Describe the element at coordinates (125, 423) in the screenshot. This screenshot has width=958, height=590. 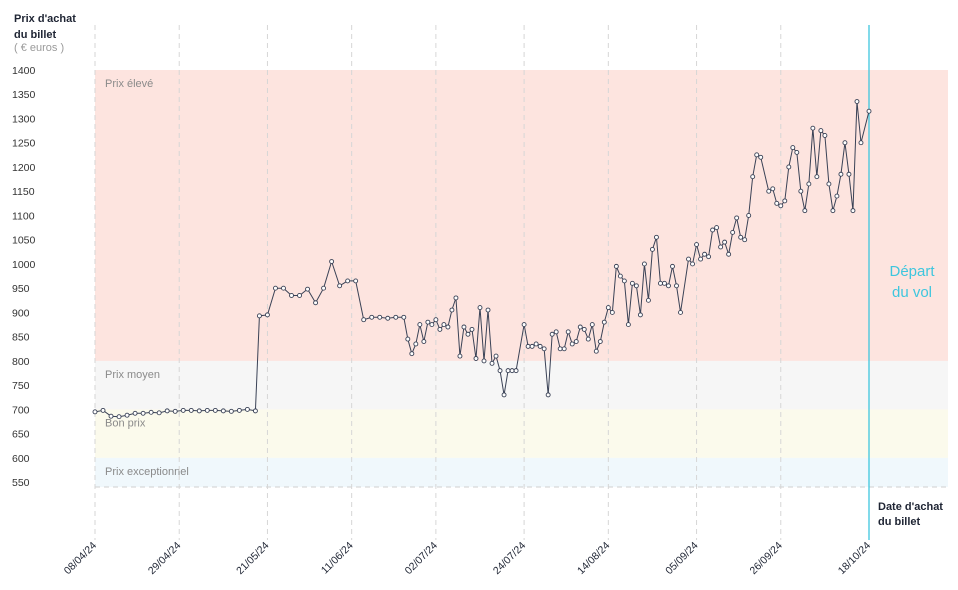
I see `band-label: Bon prix` at that location.